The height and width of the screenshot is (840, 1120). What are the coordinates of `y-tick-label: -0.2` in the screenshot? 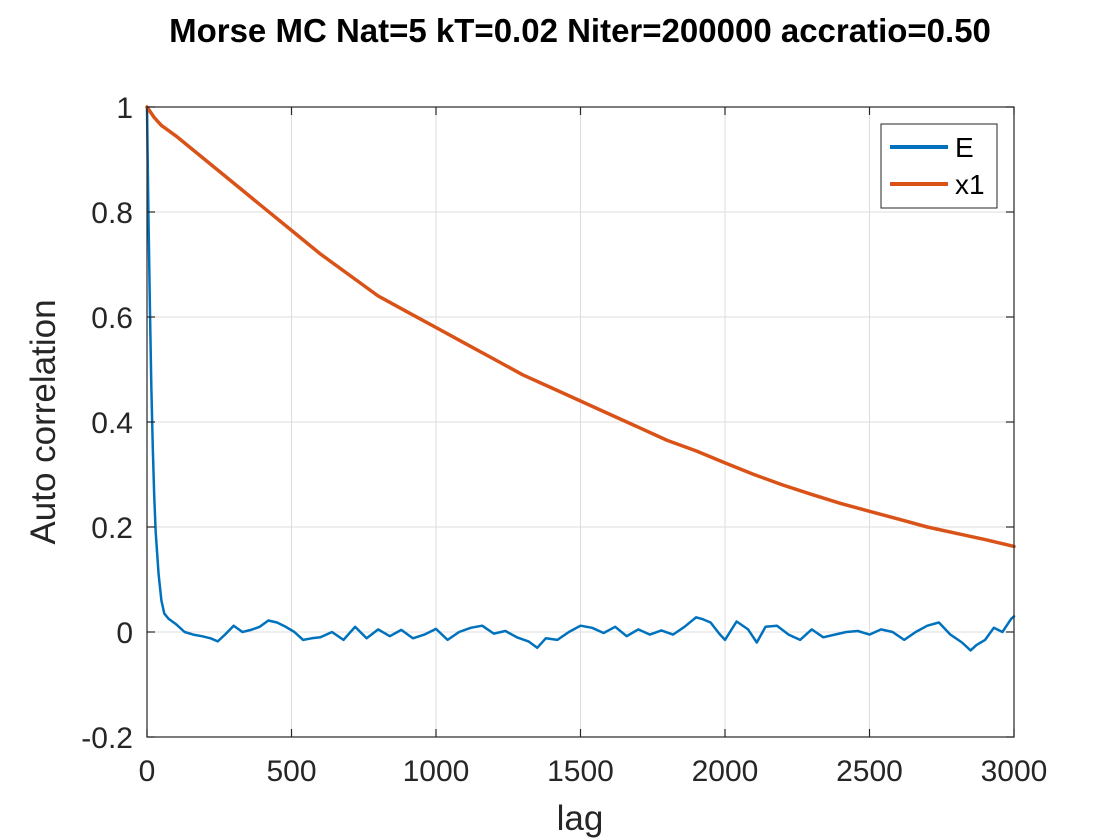 It's located at (107, 738).